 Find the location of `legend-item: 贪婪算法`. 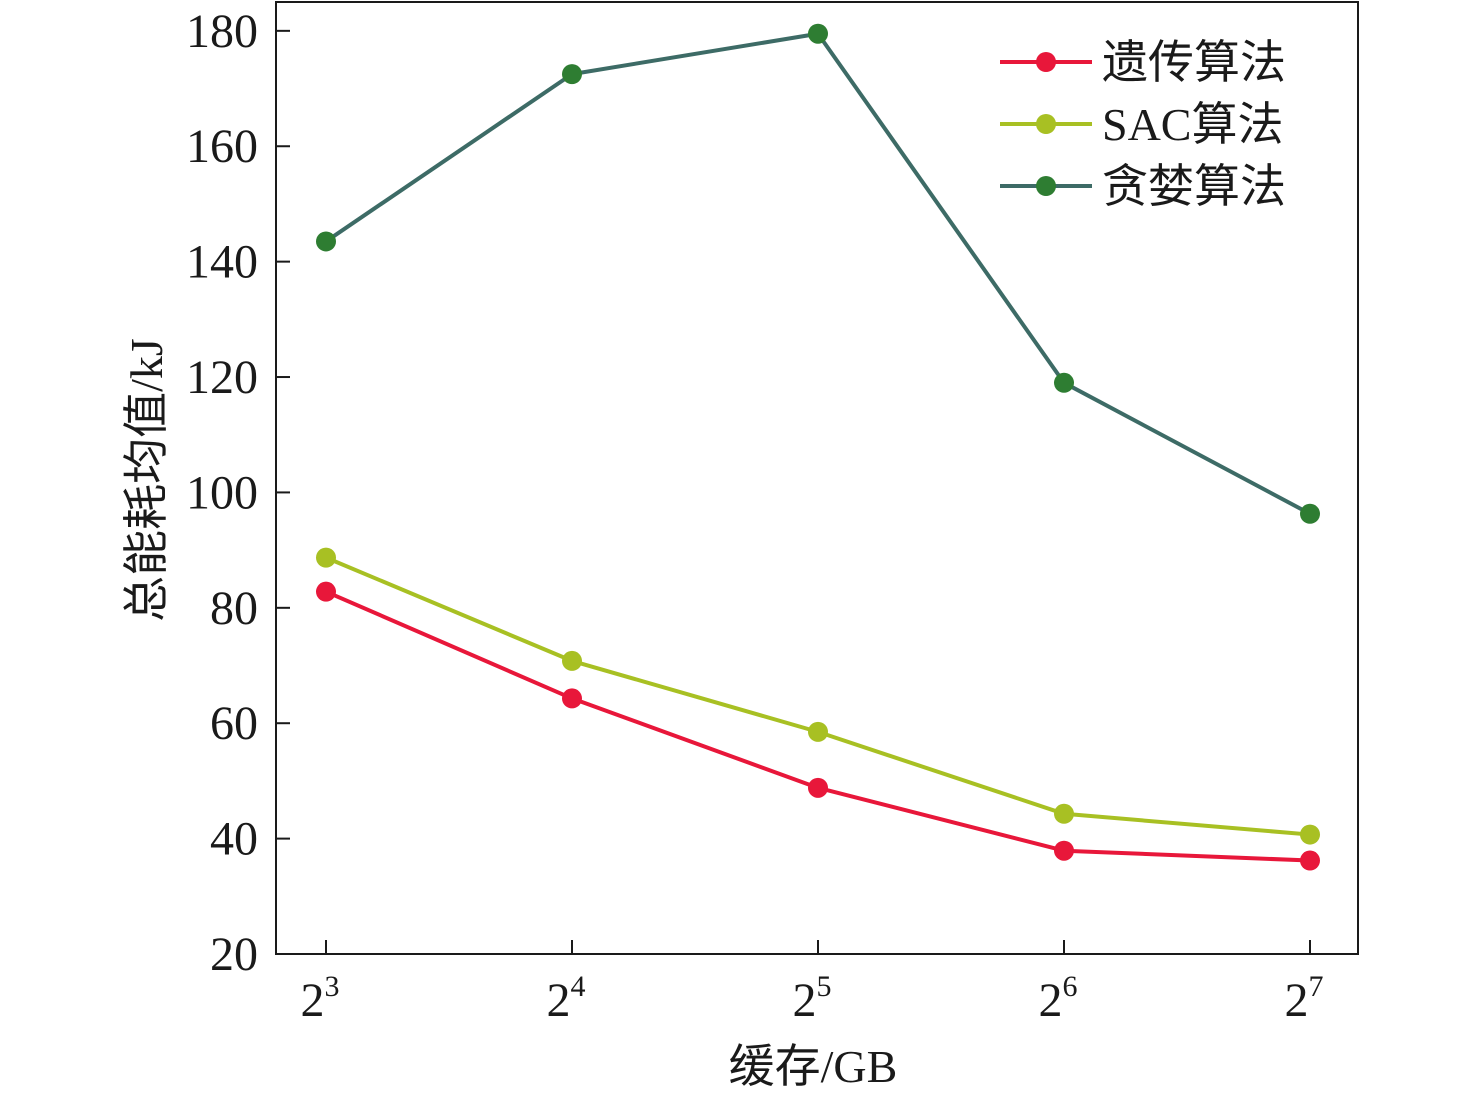

legend-item: 贪婪算法 is located at coordinates (1143, 186).